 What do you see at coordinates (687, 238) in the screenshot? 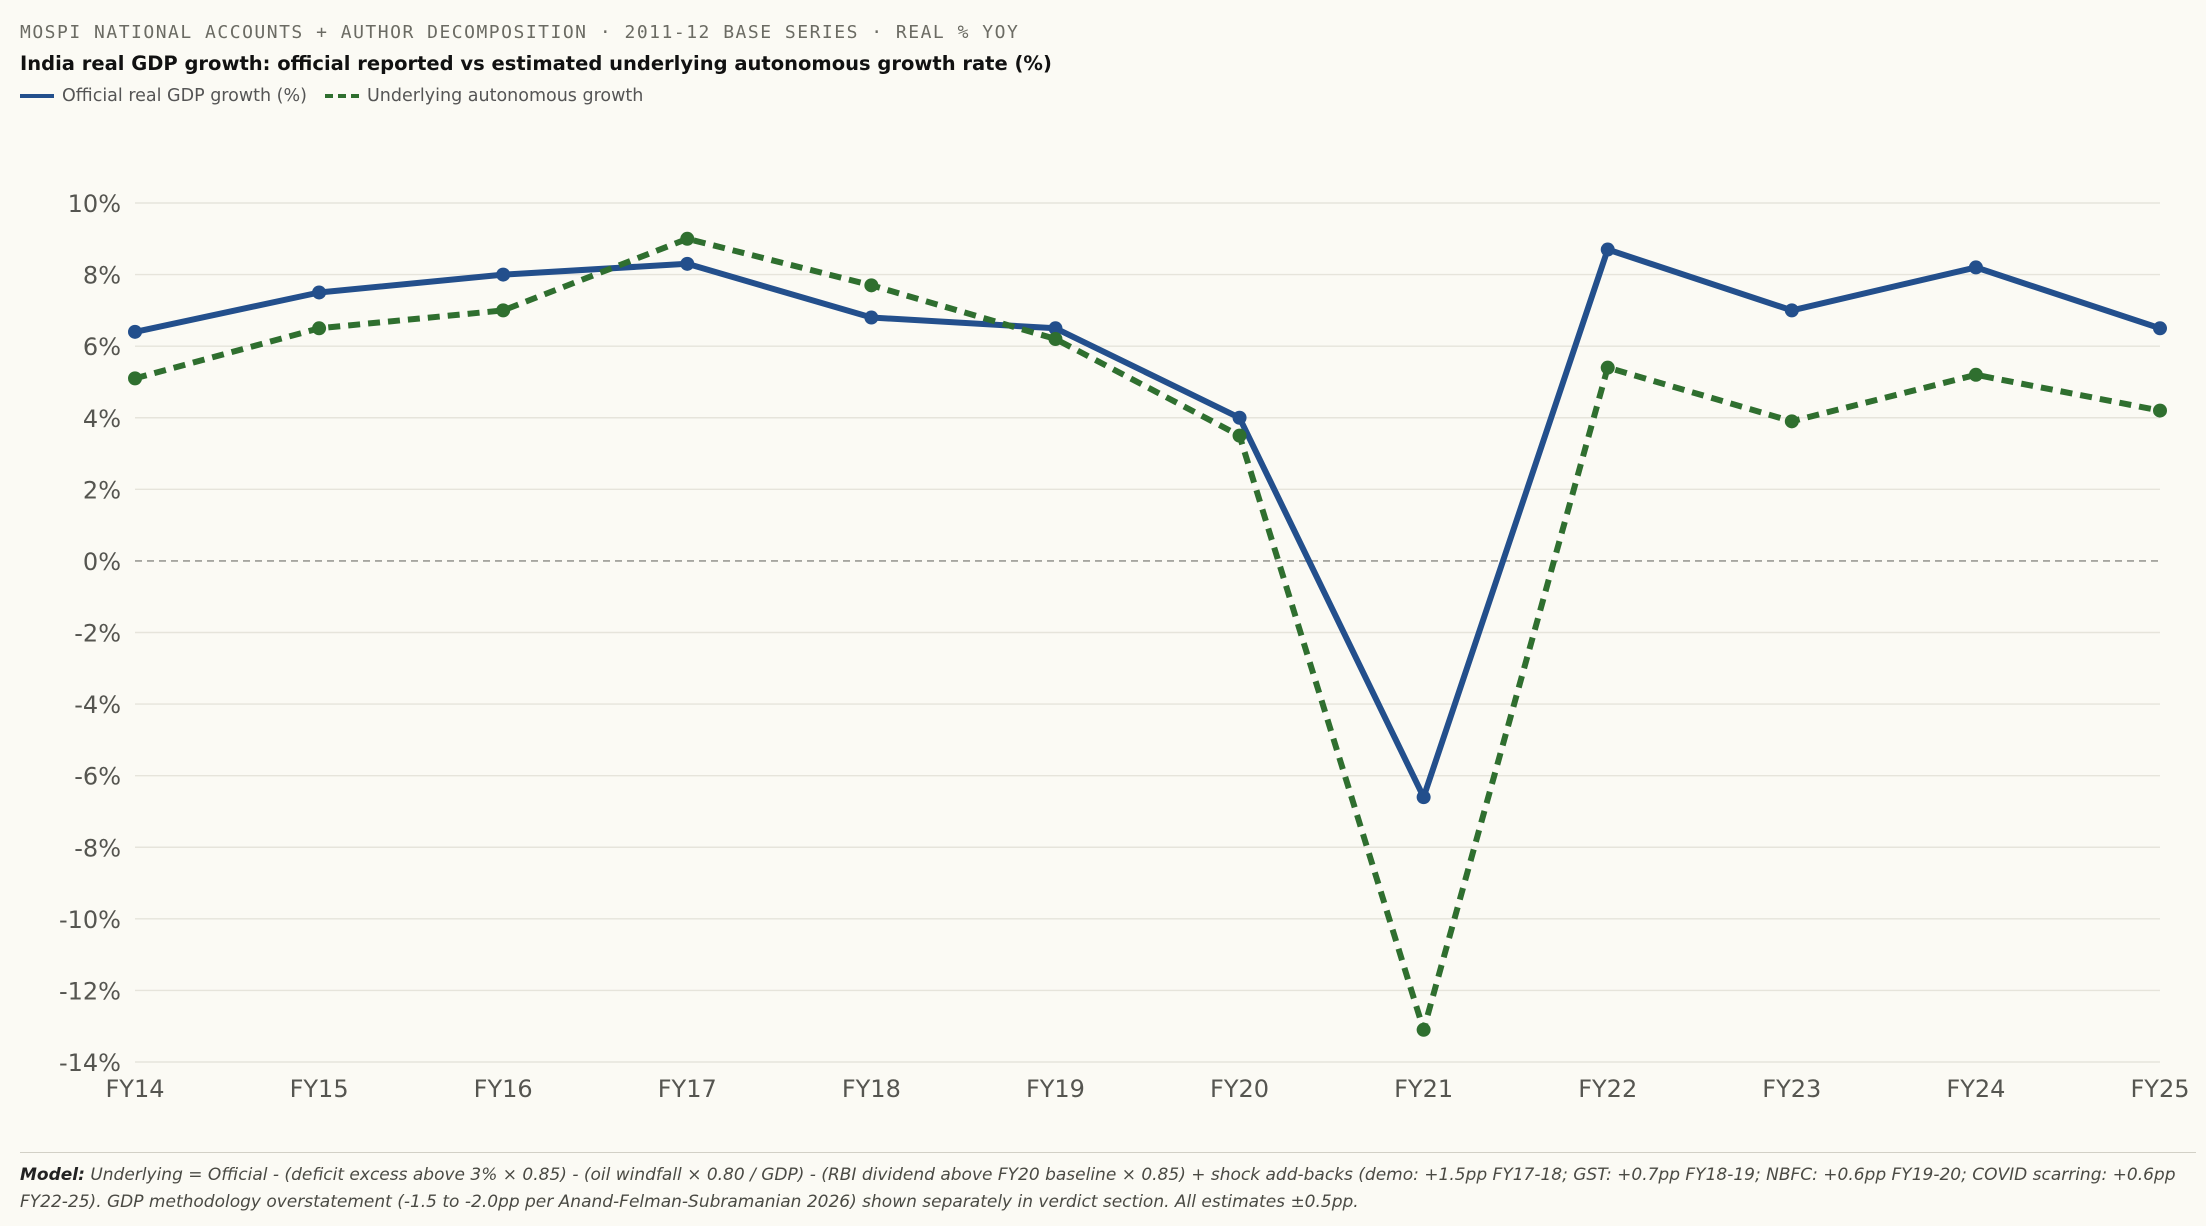
I see `underlying-point-fy17` at bounding box center [687, 238].